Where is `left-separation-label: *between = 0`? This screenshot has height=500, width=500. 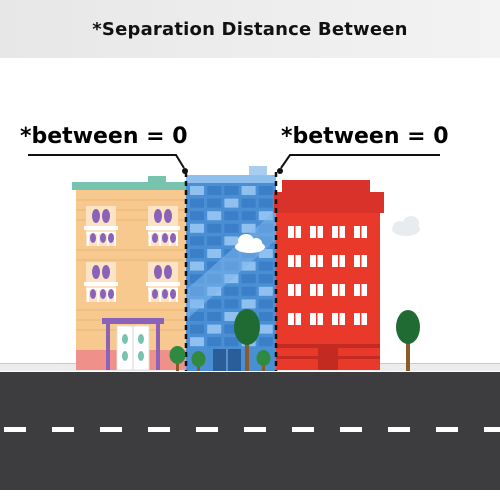
left-separation-label: *between = 0 is located at coordinates (104, 136).